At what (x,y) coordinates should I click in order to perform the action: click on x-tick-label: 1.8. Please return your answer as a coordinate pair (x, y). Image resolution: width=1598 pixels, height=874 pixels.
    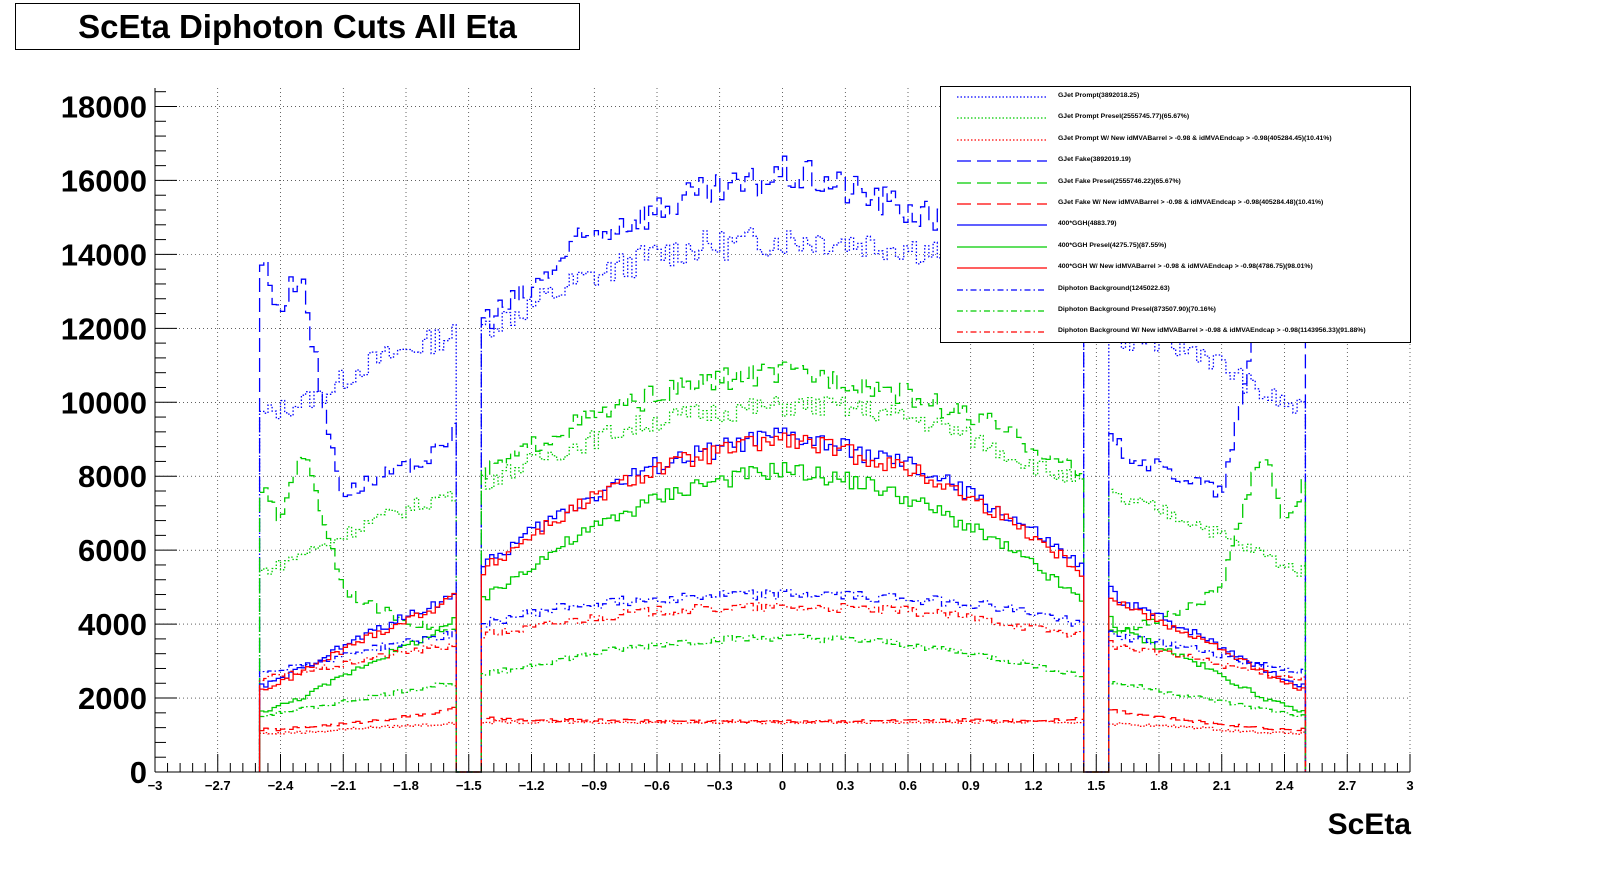
    Looking at the image, I should click on (1159, 785).